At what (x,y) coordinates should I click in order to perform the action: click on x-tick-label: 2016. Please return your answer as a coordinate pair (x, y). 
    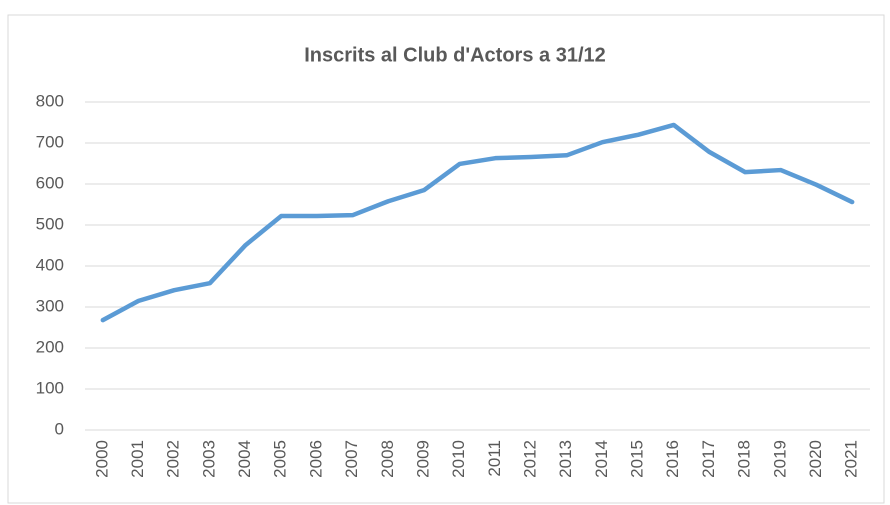
    Looking at the image, I should click on (672, 459).